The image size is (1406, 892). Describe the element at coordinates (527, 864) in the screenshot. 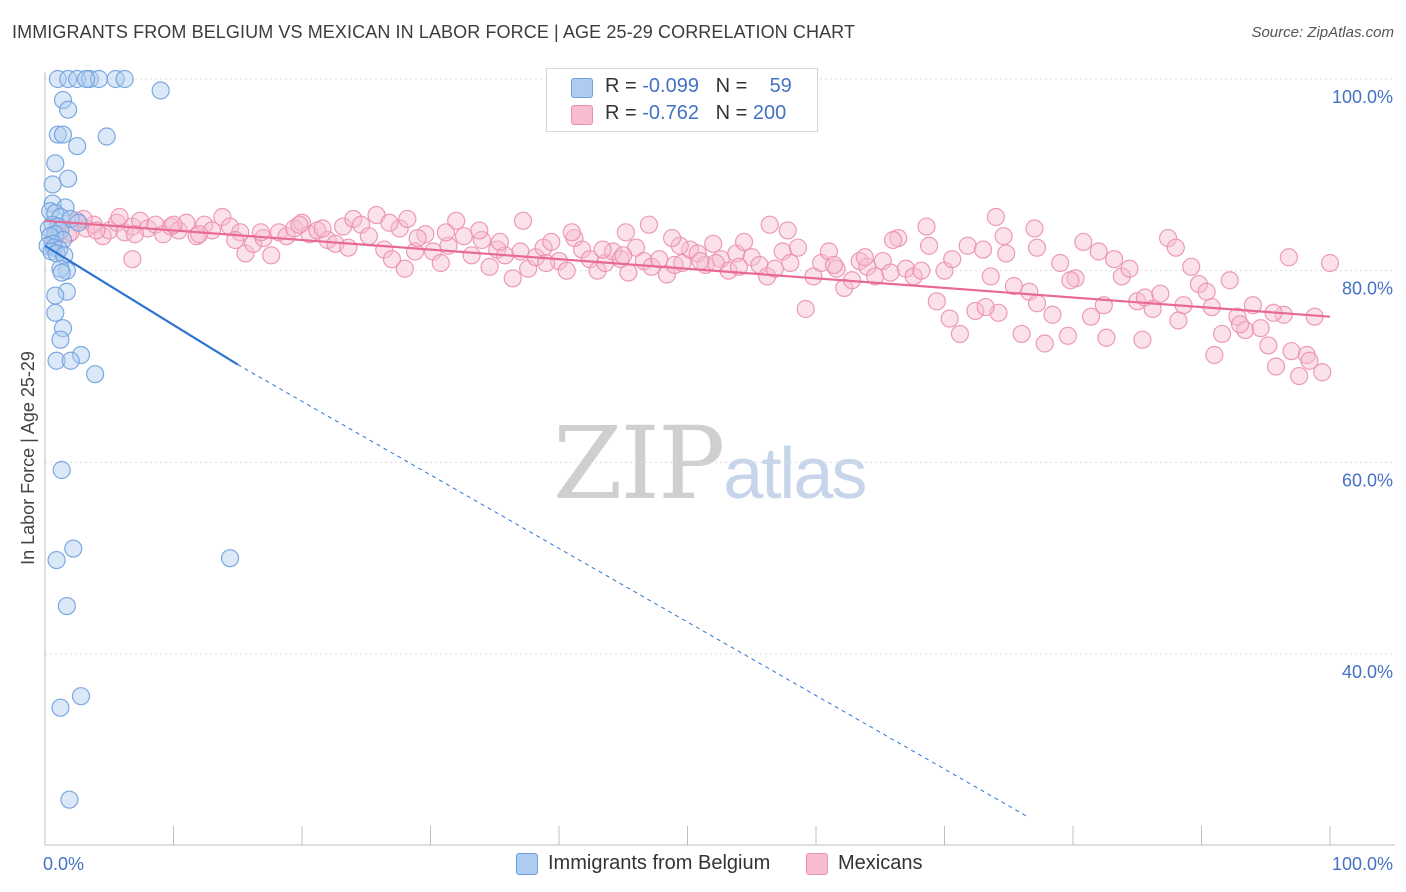

I see `belgium-legend-swatch` at that location.